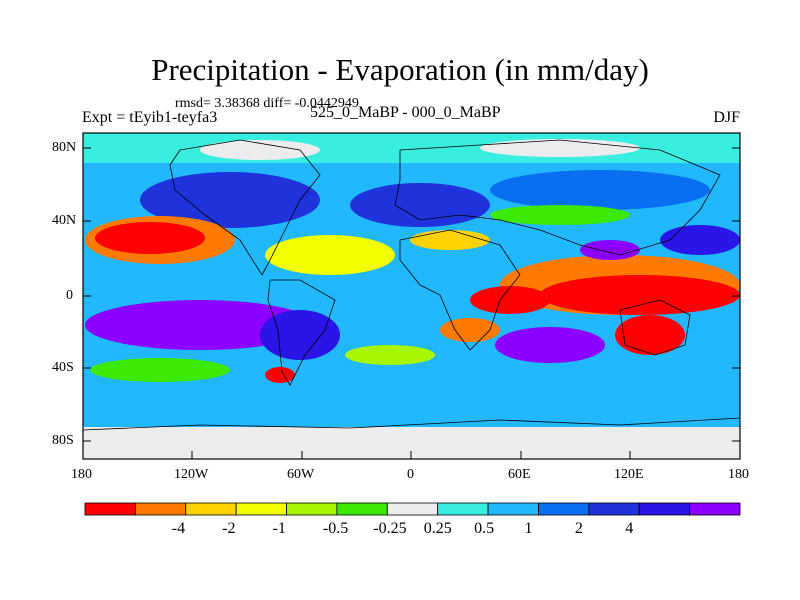 Image resolution: width=800 pixels, height=600 pixels. What do you see at coordinates (300, 335) in the screenshot?
I see `south-america-wet` at bounding box center [300, 335].